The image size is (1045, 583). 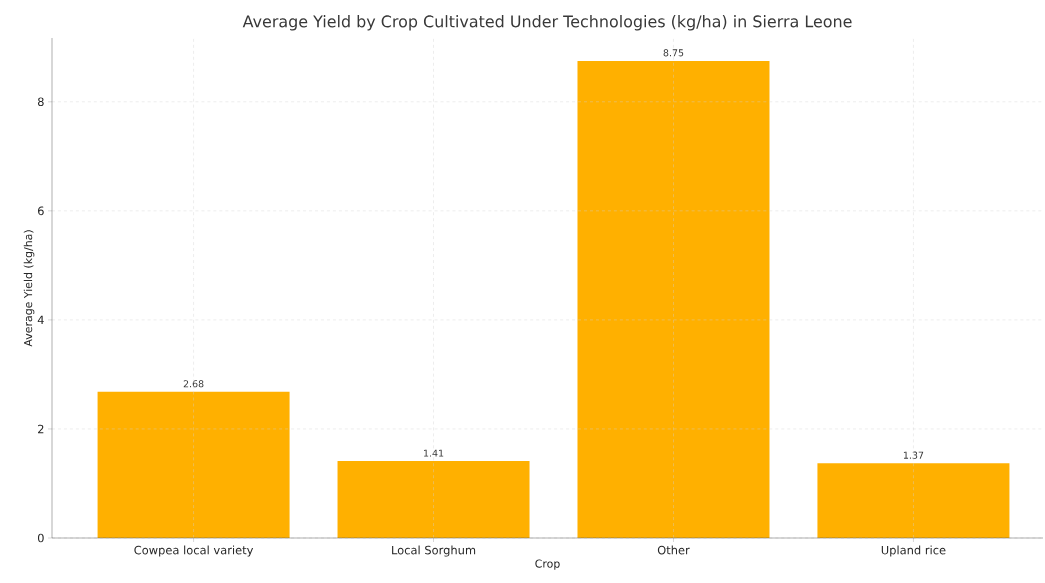 What do you see at coordinates (194, 551) in the screenshot?
I see `x-tick-label: Cowpea local variety` at bounding box center [194, 551].